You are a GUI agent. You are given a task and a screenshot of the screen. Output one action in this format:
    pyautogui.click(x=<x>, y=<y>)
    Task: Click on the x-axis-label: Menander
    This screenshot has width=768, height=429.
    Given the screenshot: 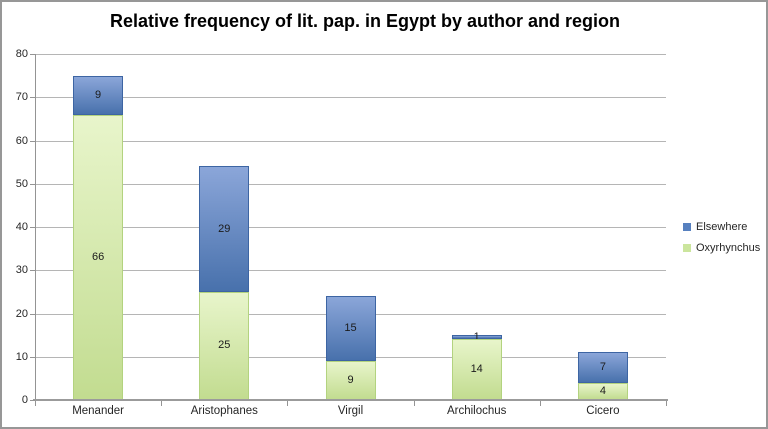 What is the action you would take?
    pyautogui.click(x=98, y=411)
    